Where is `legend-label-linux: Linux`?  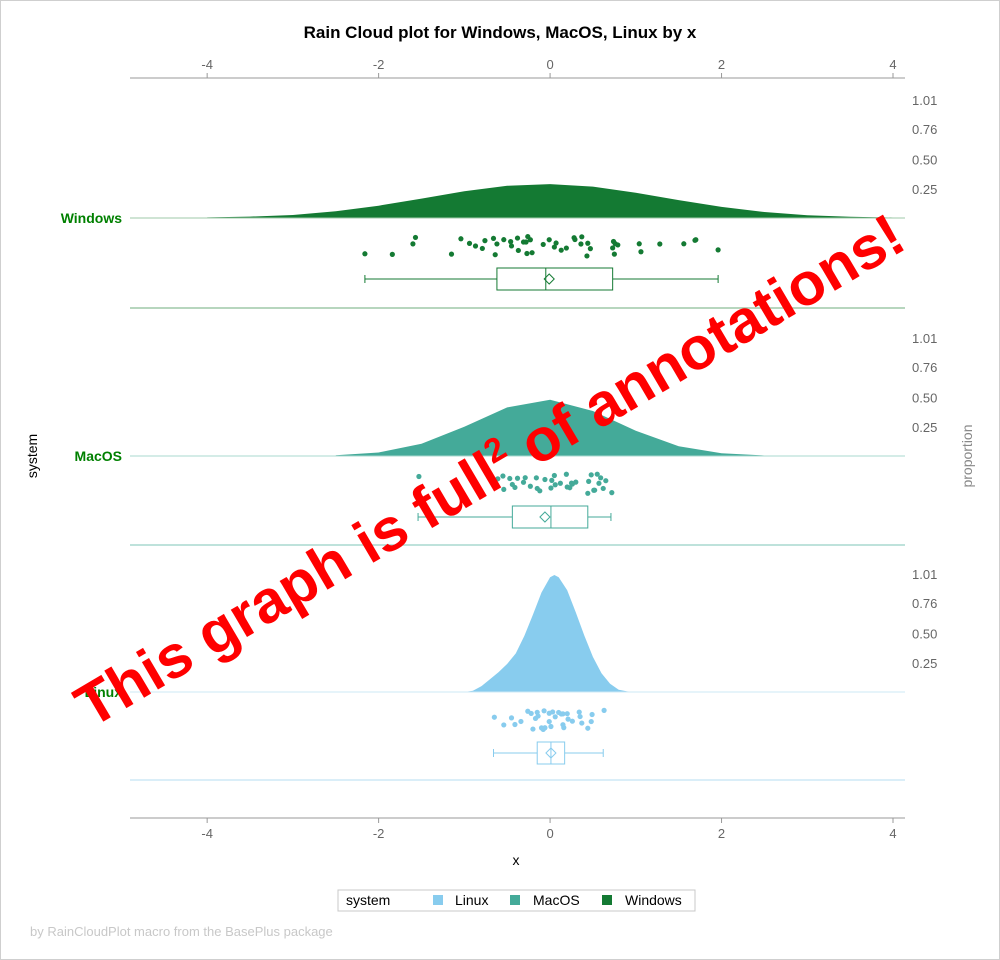 legend-label-linux: Linux is located at coordinates (471, 900).